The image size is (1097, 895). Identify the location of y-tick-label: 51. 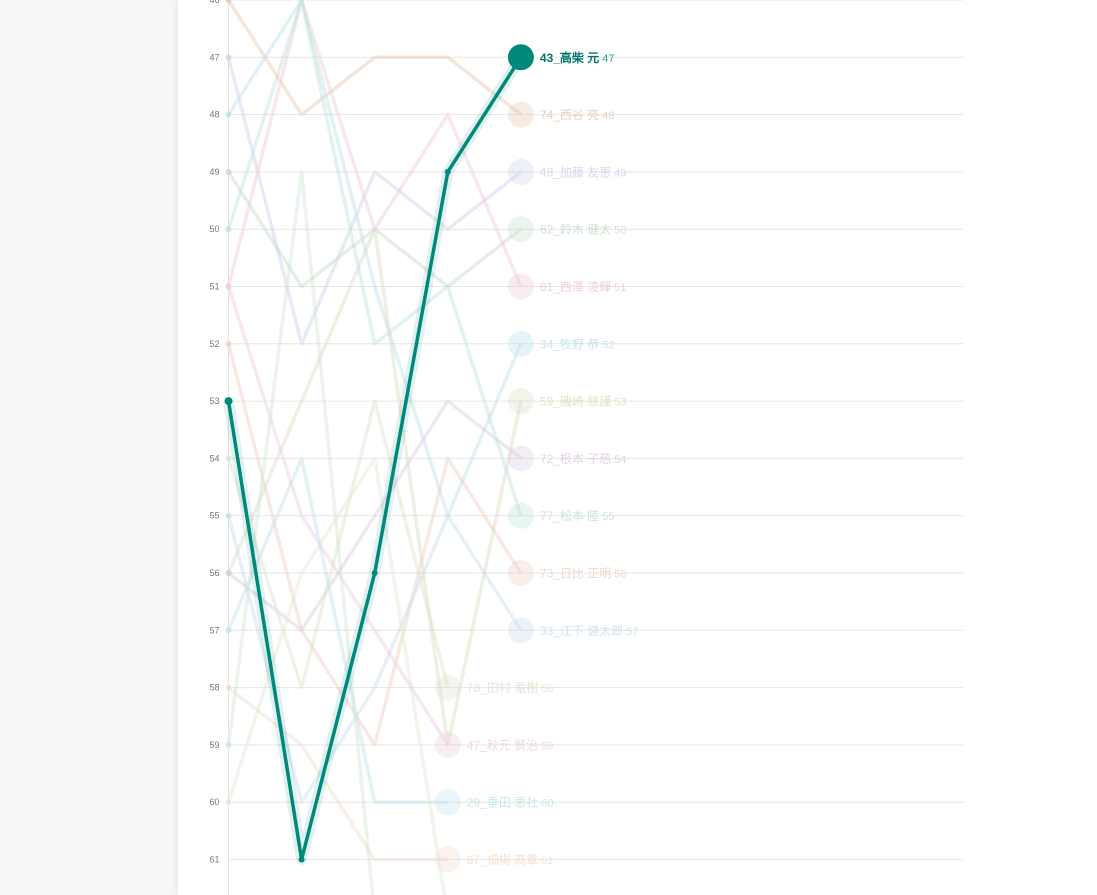
(214, 287).